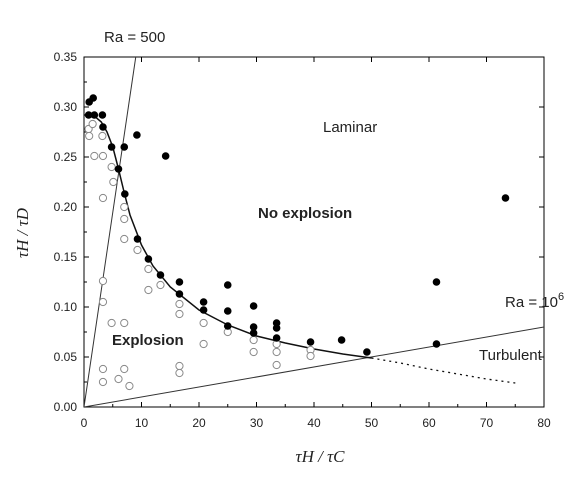  I want to click on x-tick-label: 0, so click(84, 423).